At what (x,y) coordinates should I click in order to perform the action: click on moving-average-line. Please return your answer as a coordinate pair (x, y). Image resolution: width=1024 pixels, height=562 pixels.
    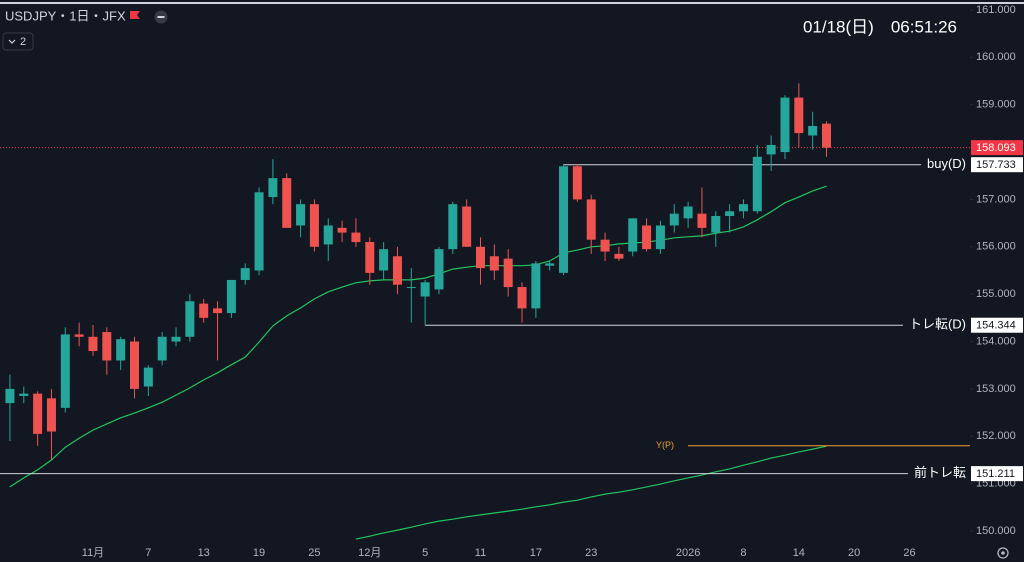
    Looking at the image, I should click on (591, 492).